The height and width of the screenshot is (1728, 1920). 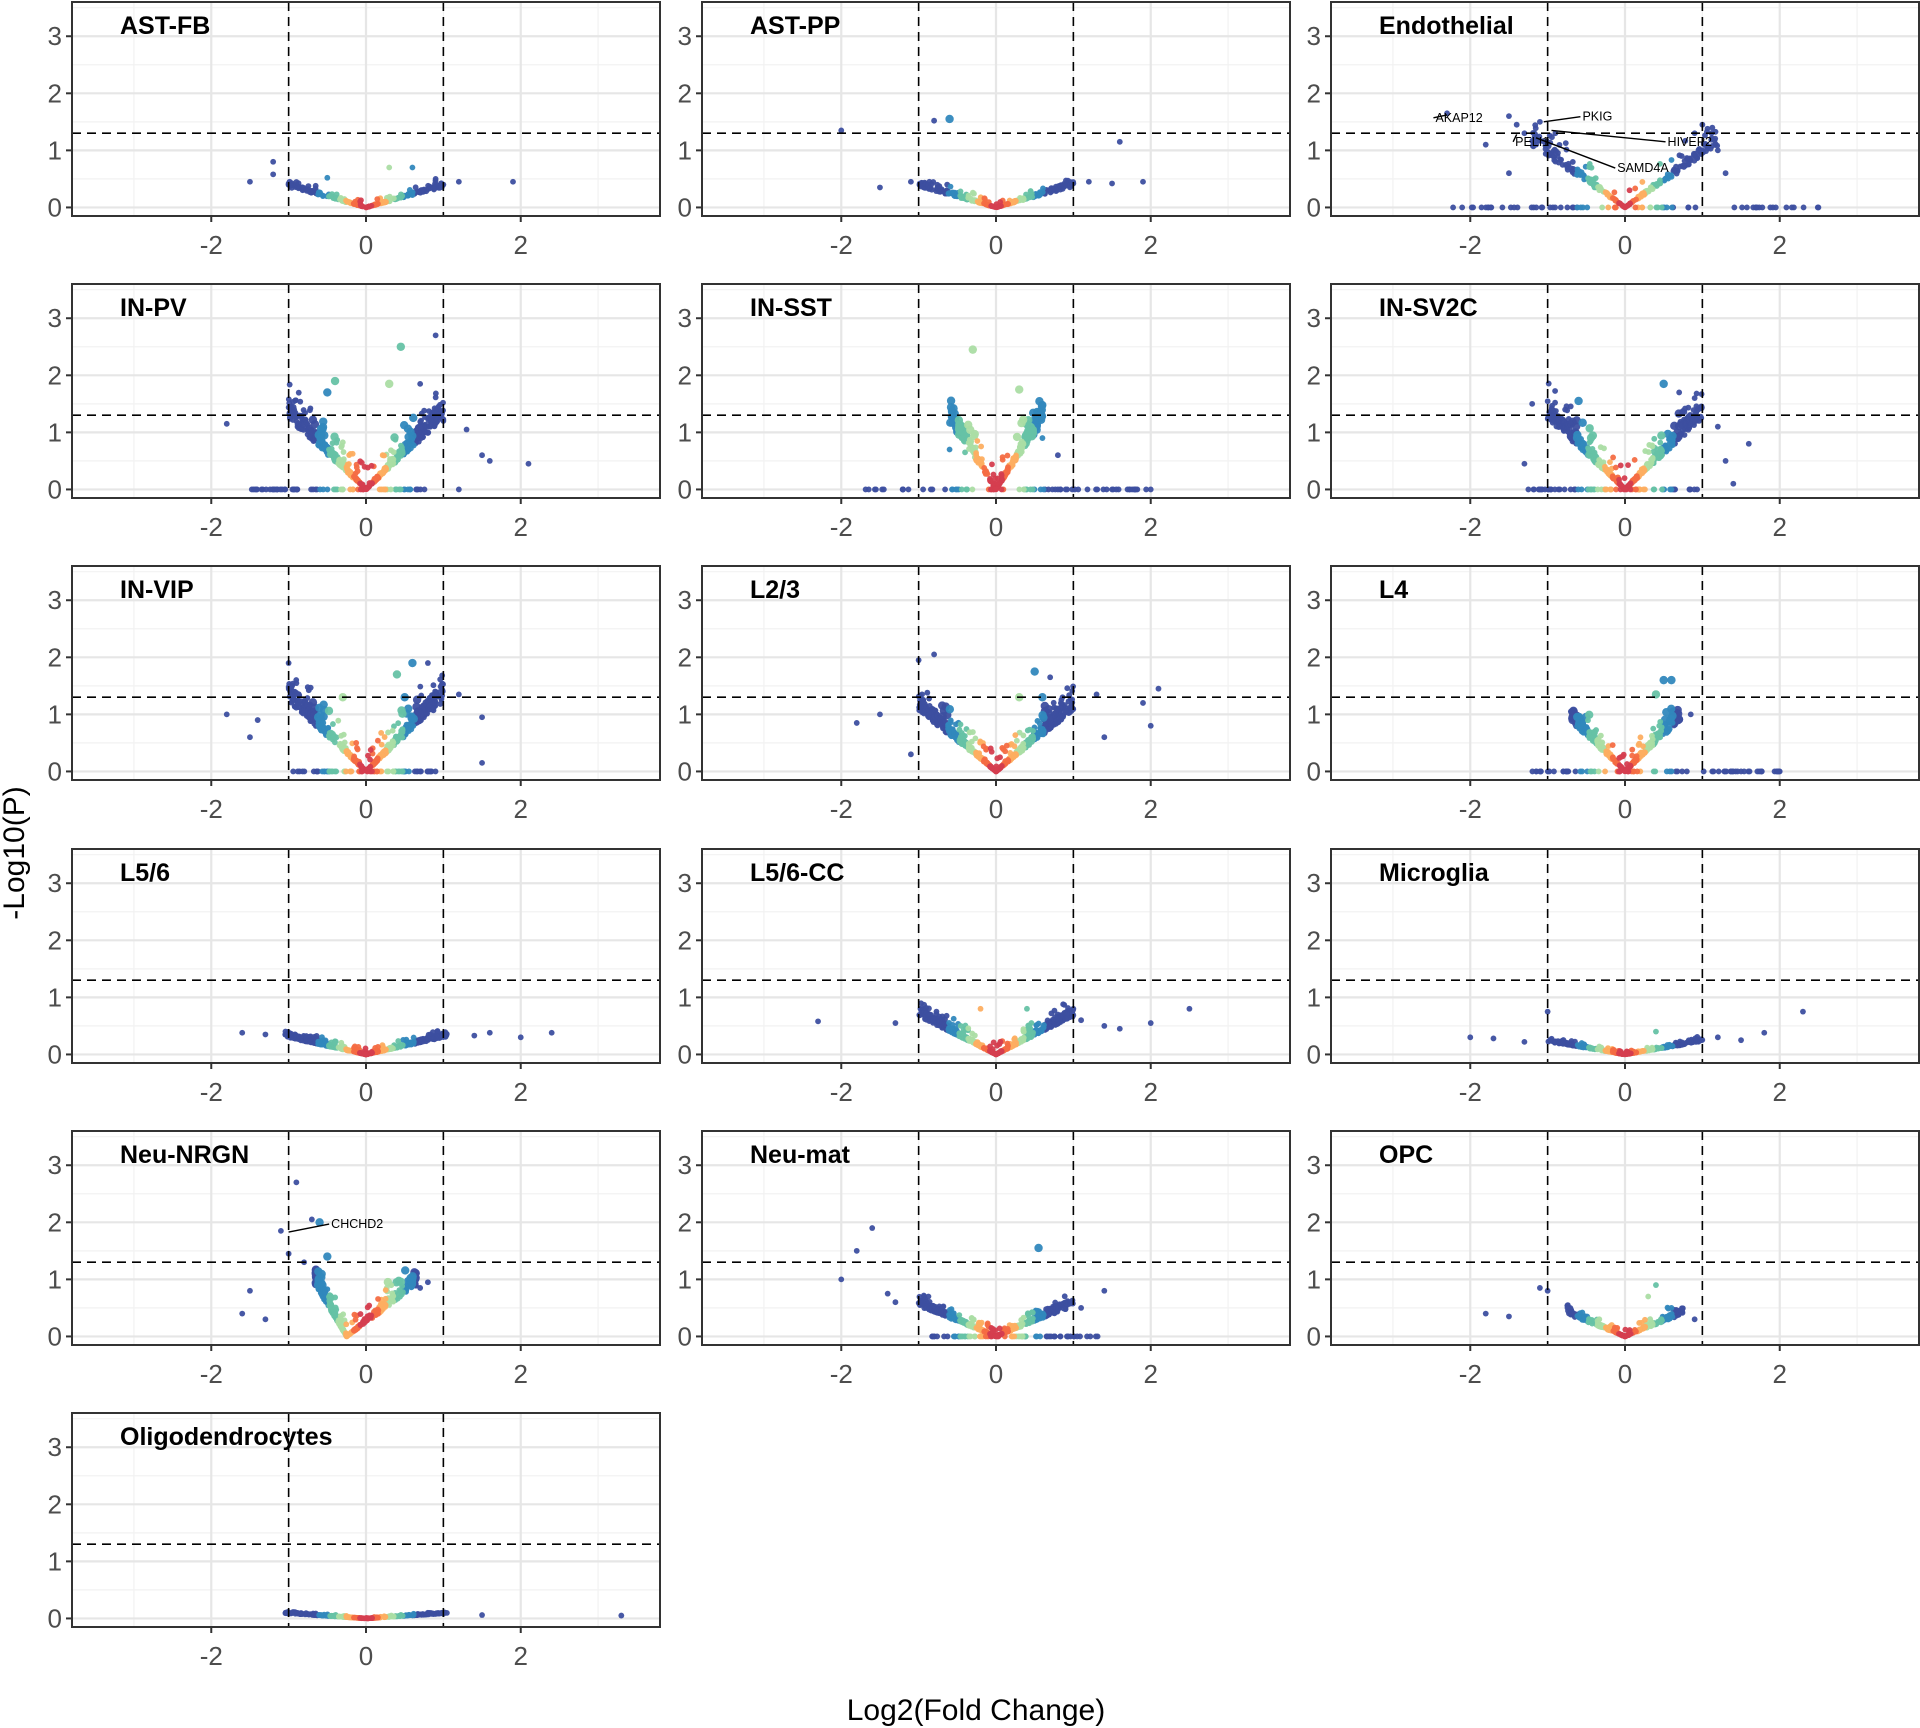 I want to click on y-tick-label: 2, so click(x=1314, y=93).